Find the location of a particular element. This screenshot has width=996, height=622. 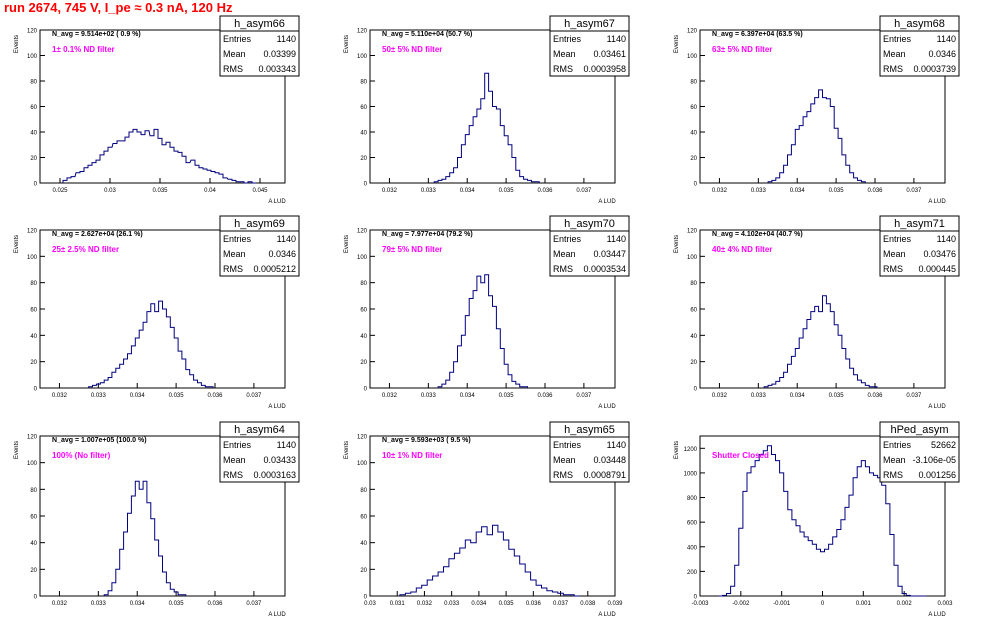

stats-value: 0.0008791 is located at coordinates (604, 475).